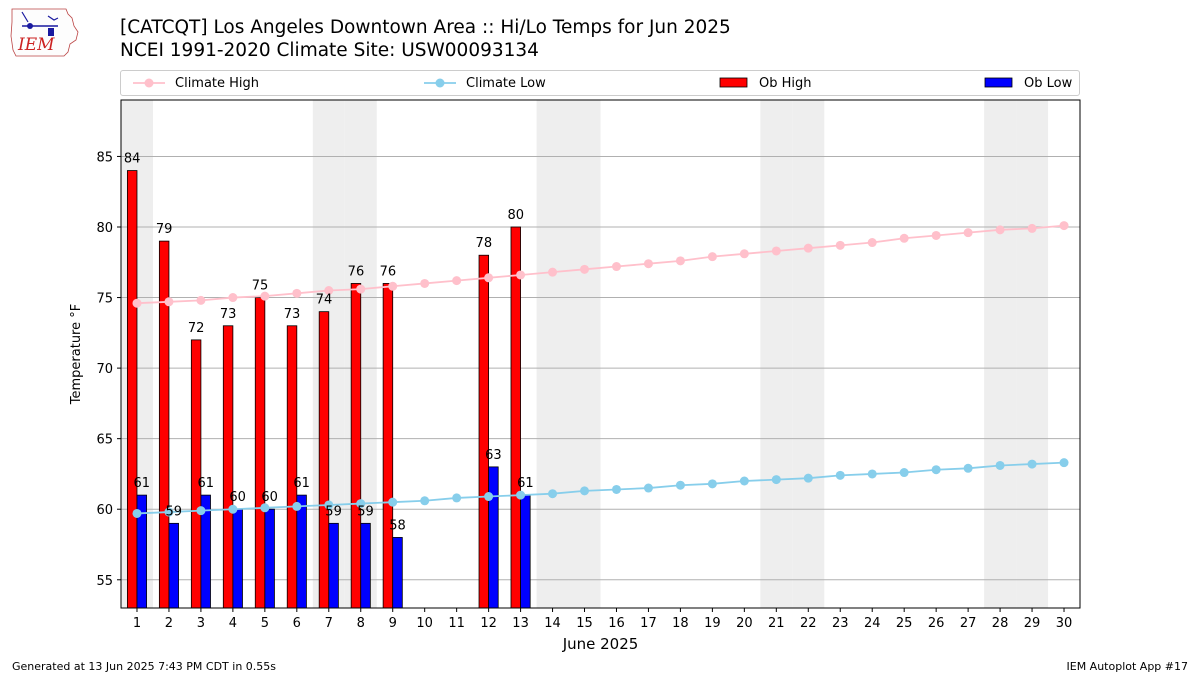  What do you see at coordinates (733, 82) in the screenshot?
I see `legend-ob-high-rect` at bounding box center [733, 82].